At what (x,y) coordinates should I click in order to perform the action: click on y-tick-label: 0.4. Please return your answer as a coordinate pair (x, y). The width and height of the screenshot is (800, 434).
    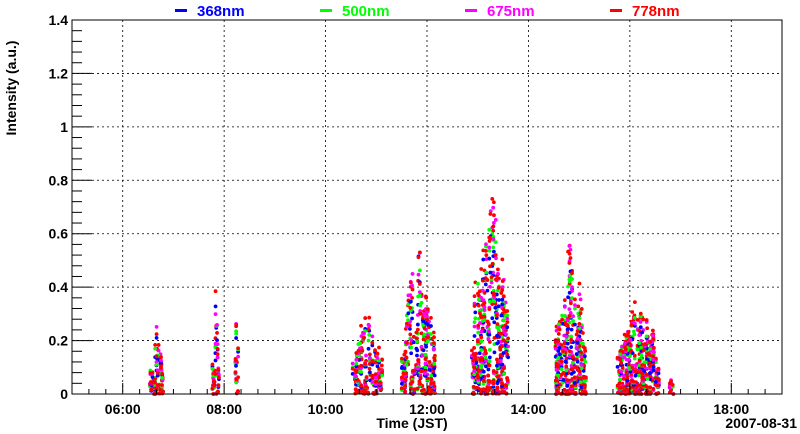
    Looking at the image, I should click on (59, 287).